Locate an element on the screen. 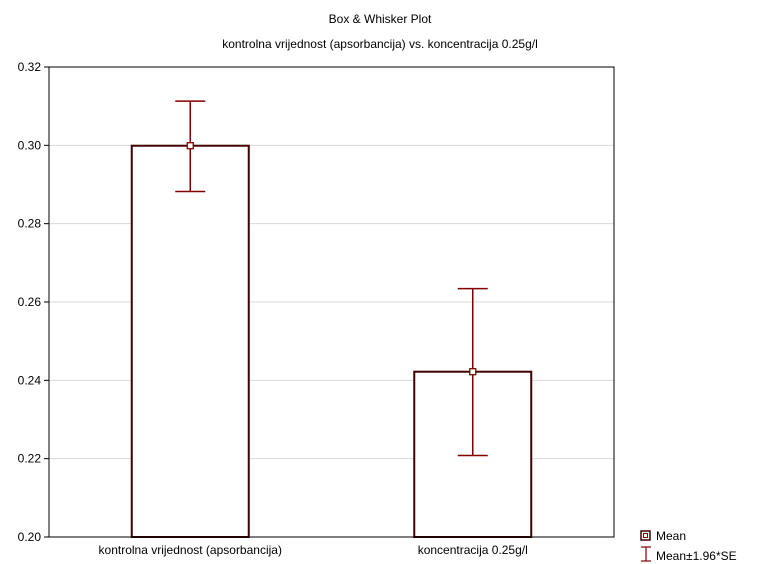 The width and height of the screenshot is (761, 564). bar is located at coordinates (190, 341).